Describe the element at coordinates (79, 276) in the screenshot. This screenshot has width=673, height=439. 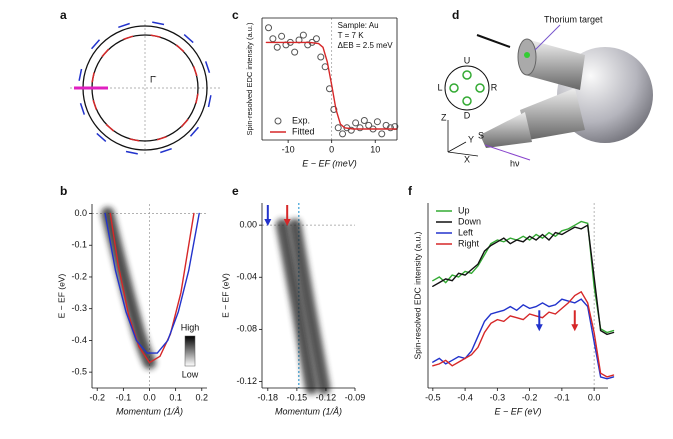
I see `y-tick-label: -0.2` at that location.